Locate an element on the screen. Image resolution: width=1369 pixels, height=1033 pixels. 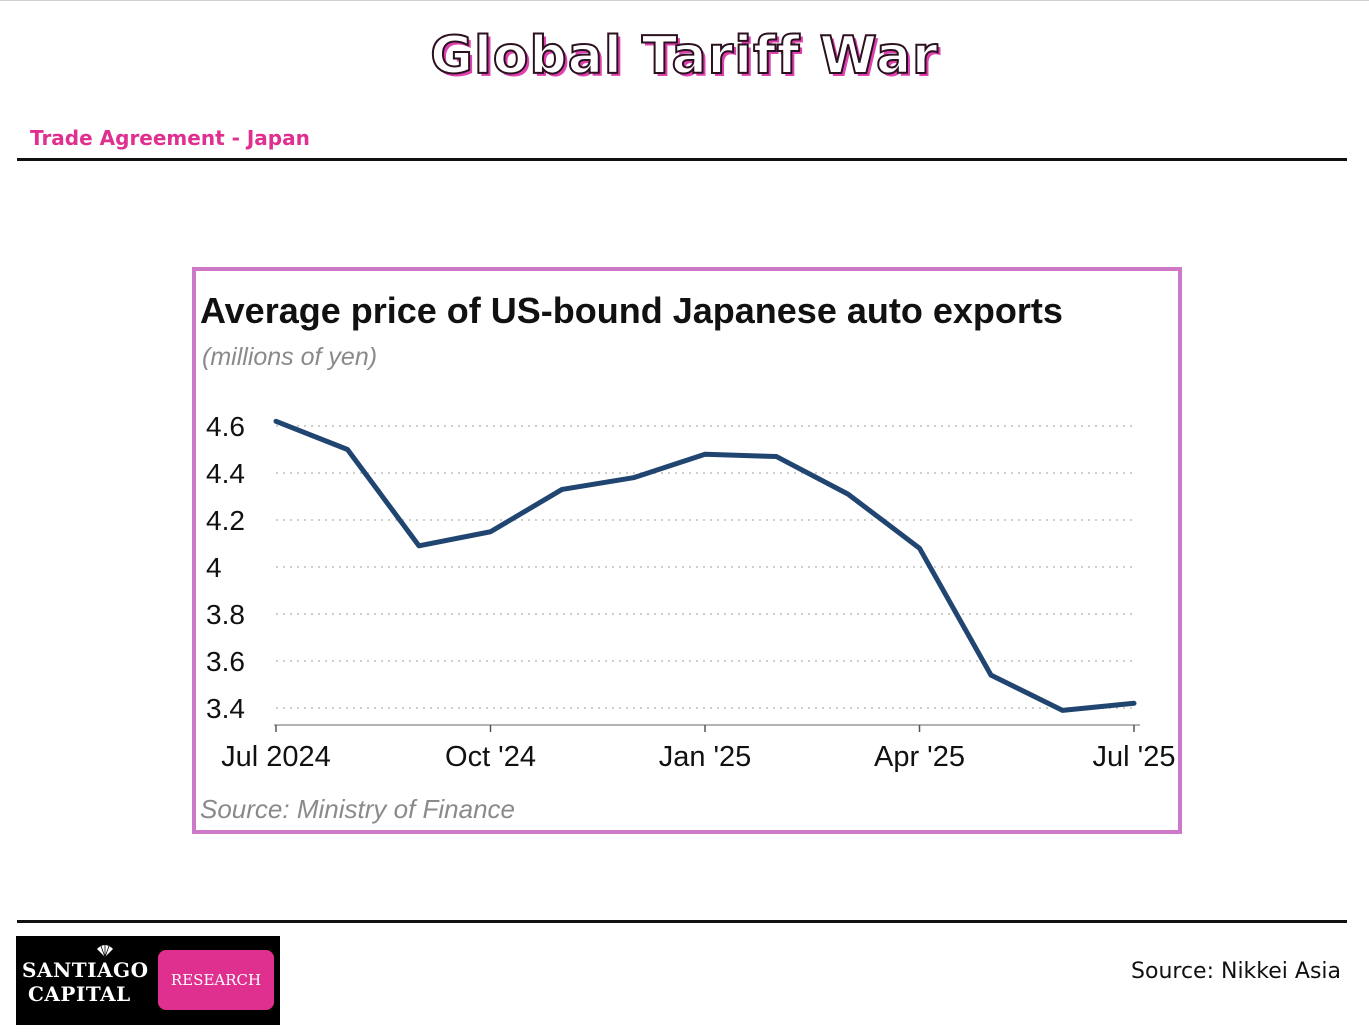
section-subtitle: Trade Agreement - Japan is located at coordinates (170, 138).